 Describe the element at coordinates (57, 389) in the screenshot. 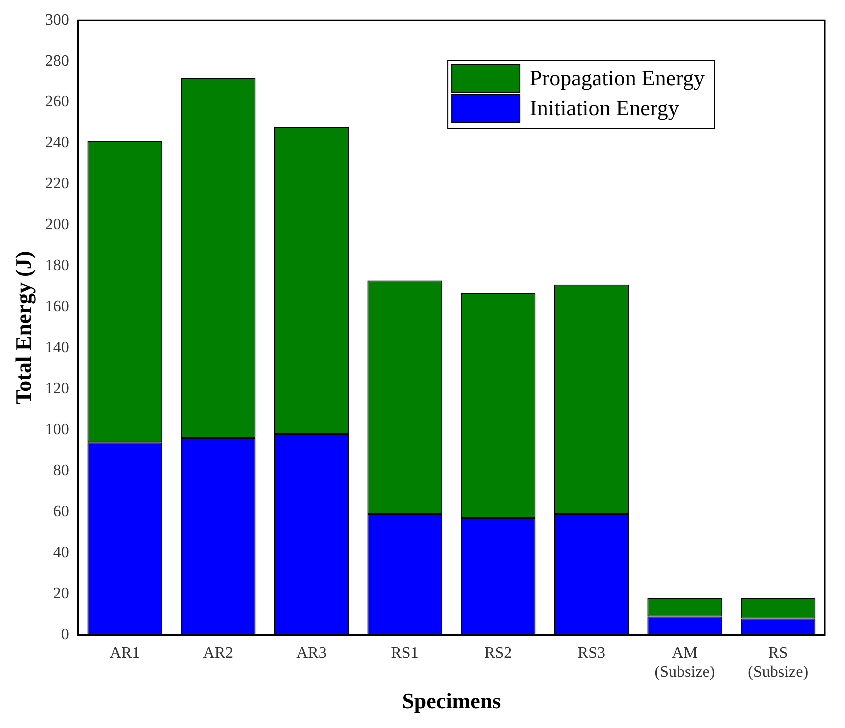

I see `y-tick-label: 120` at that location.